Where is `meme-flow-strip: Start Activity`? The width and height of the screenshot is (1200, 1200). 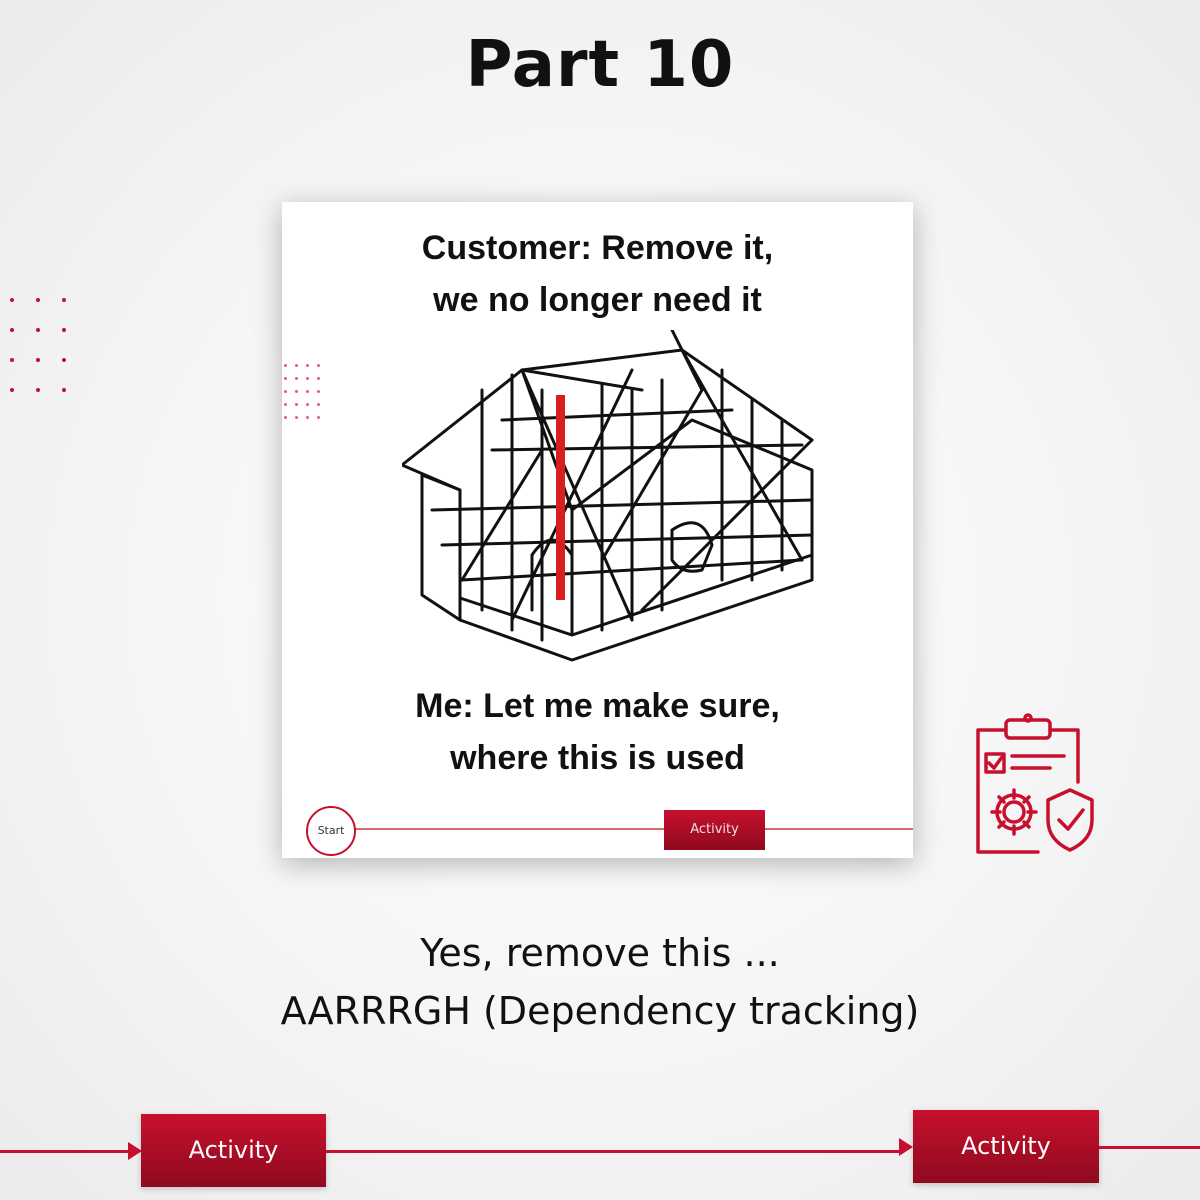
meme-flow-strip: Start Activity is located at coordinates (597, 827).